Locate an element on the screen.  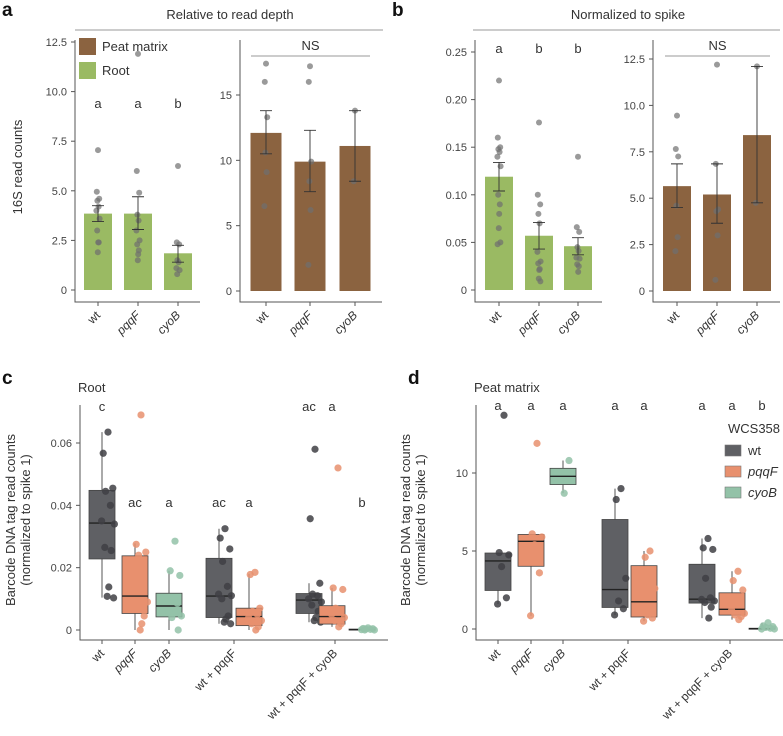
y-tick-label: 2.5 is located at coordinates (59, 241).